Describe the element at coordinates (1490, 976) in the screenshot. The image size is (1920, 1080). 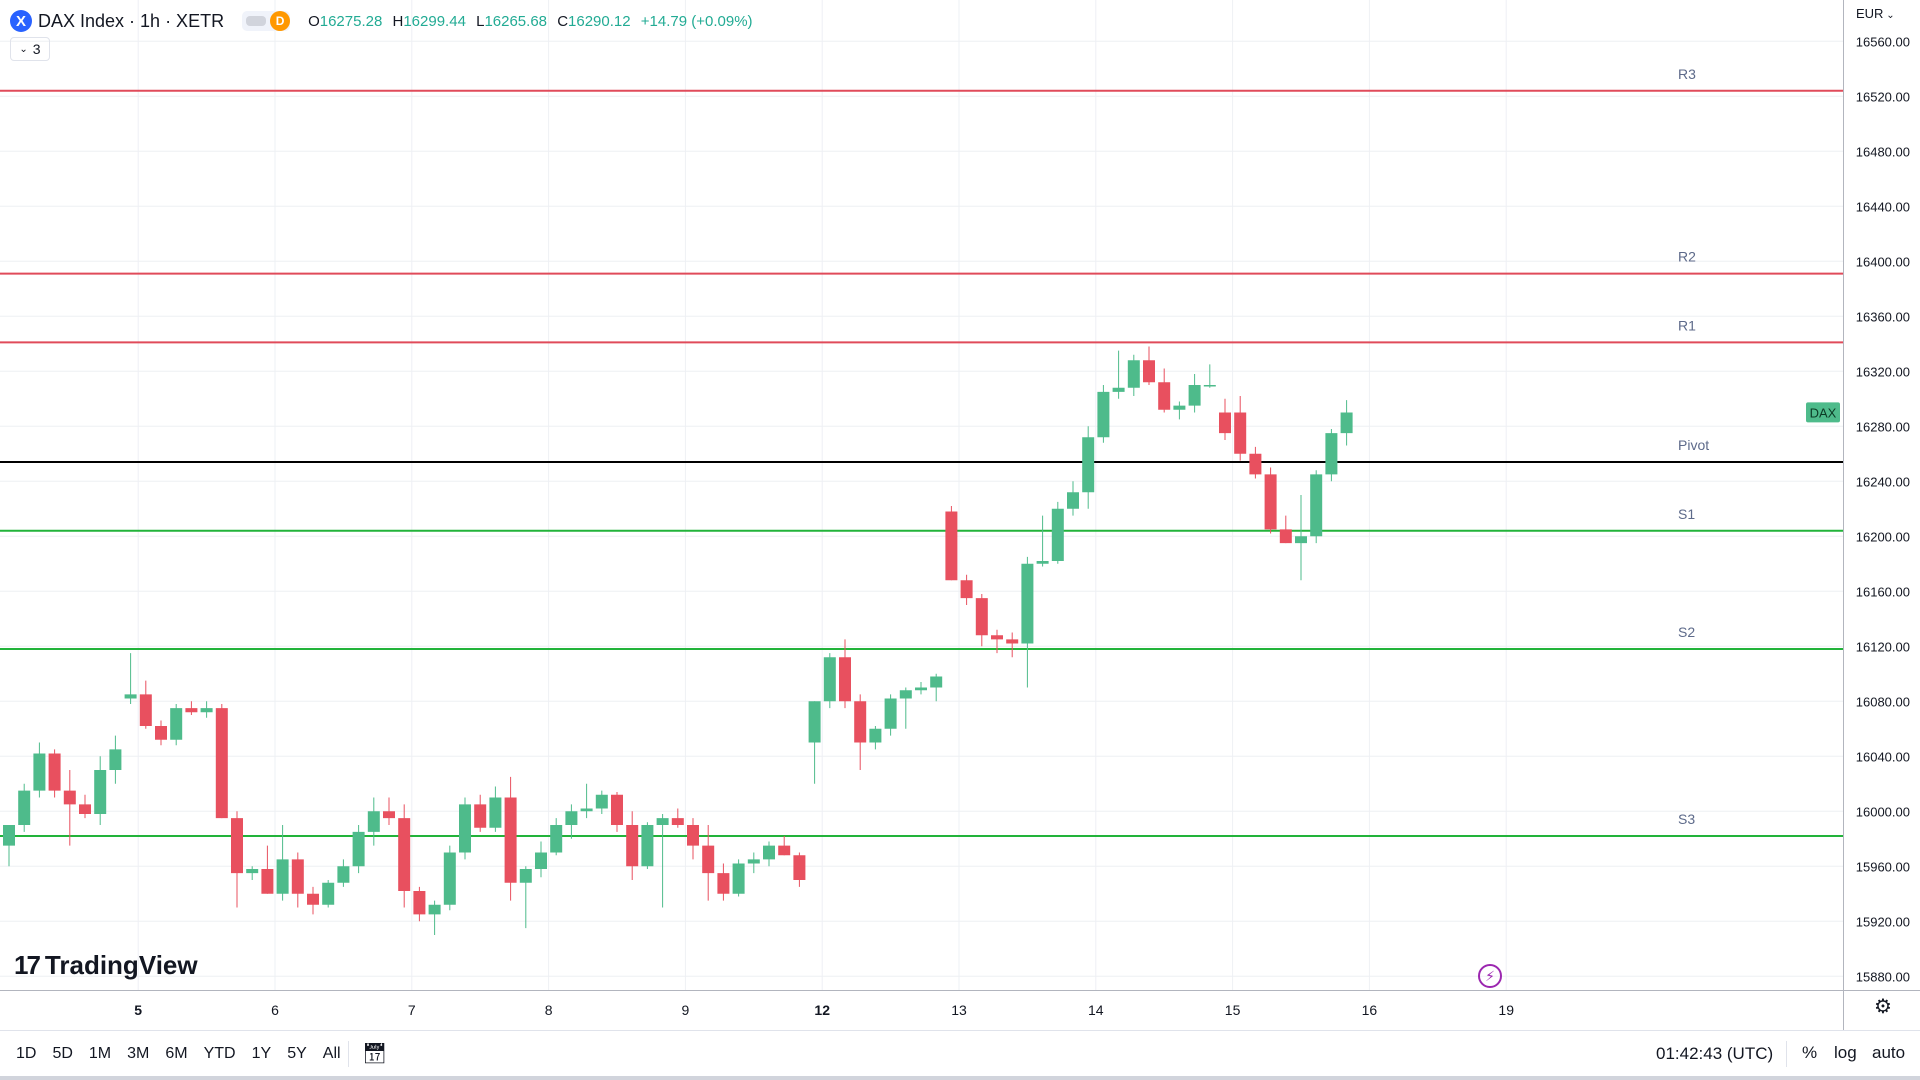
I see `lightning-icon: ⚡︎` at that location.